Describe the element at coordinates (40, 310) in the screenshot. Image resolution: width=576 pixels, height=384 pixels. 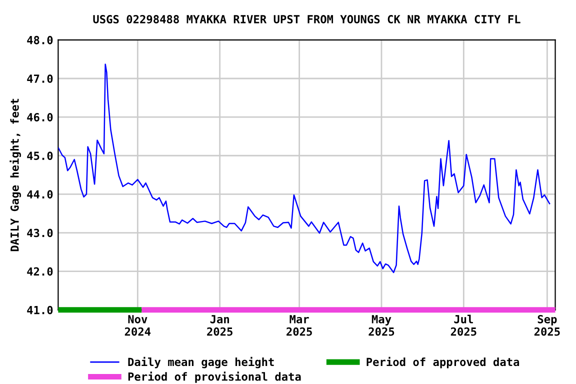
I see `y-tick-label: 41.0` at that location.